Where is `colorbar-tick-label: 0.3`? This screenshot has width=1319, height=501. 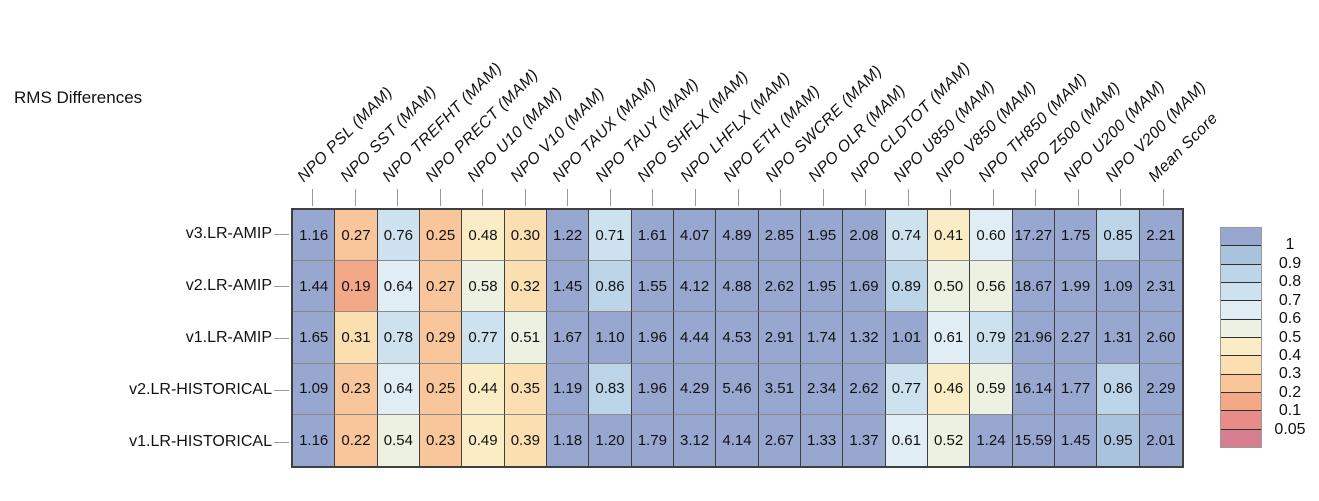 colorbar-tick-label: 0.3 is located at coordinates (1290, 374).